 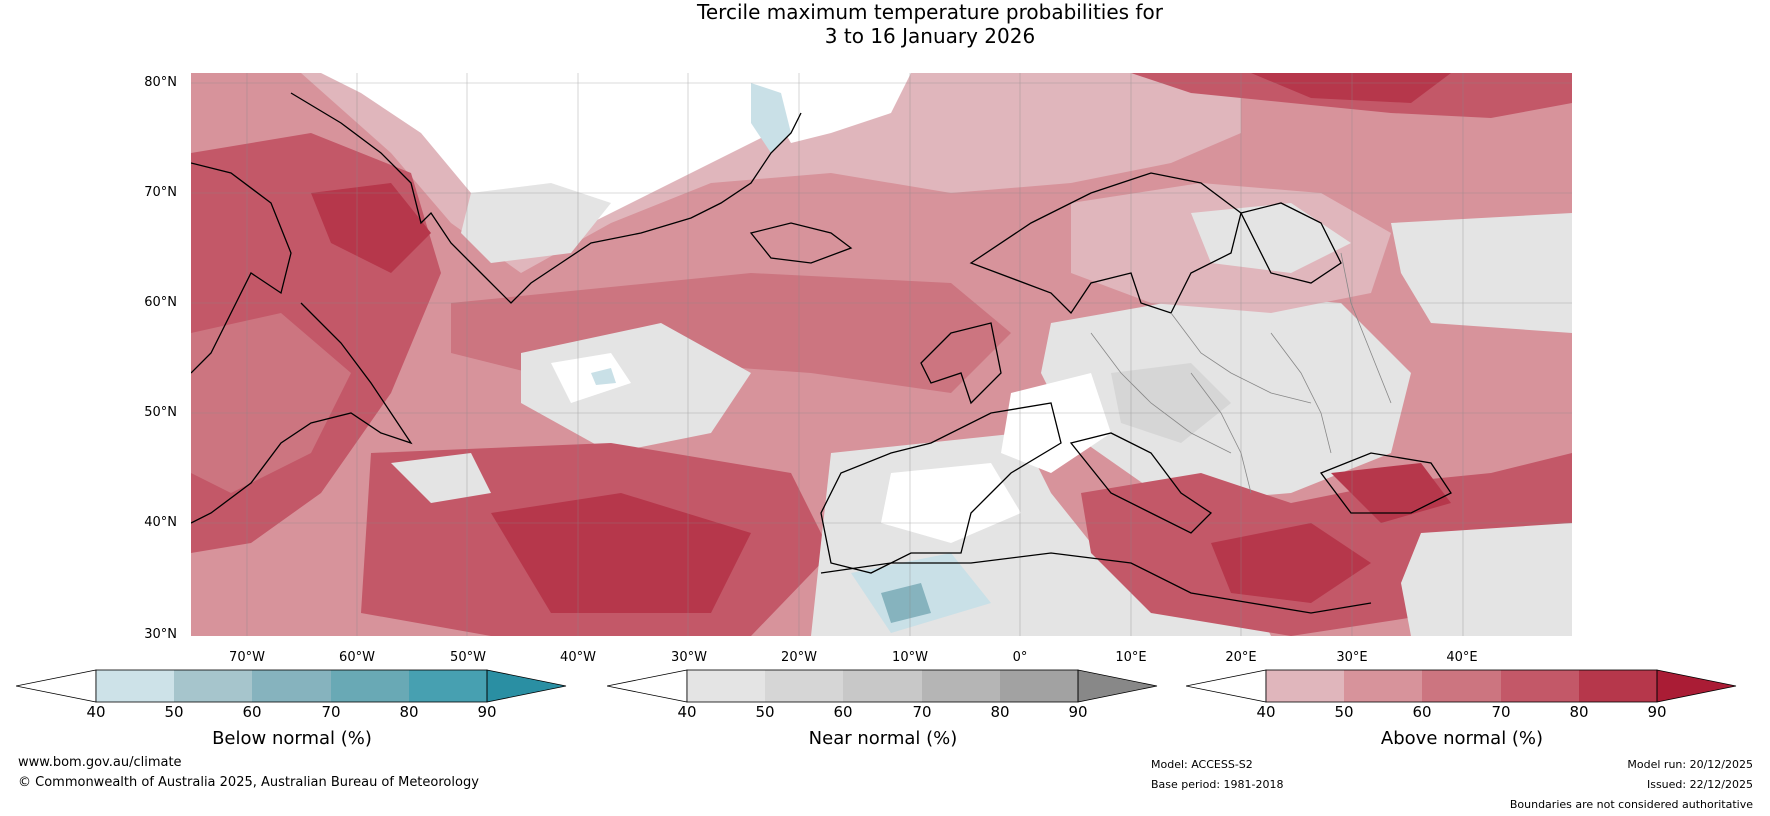 I want to click on lon-label-30e: 30°E, so click(x=1352, y=657).